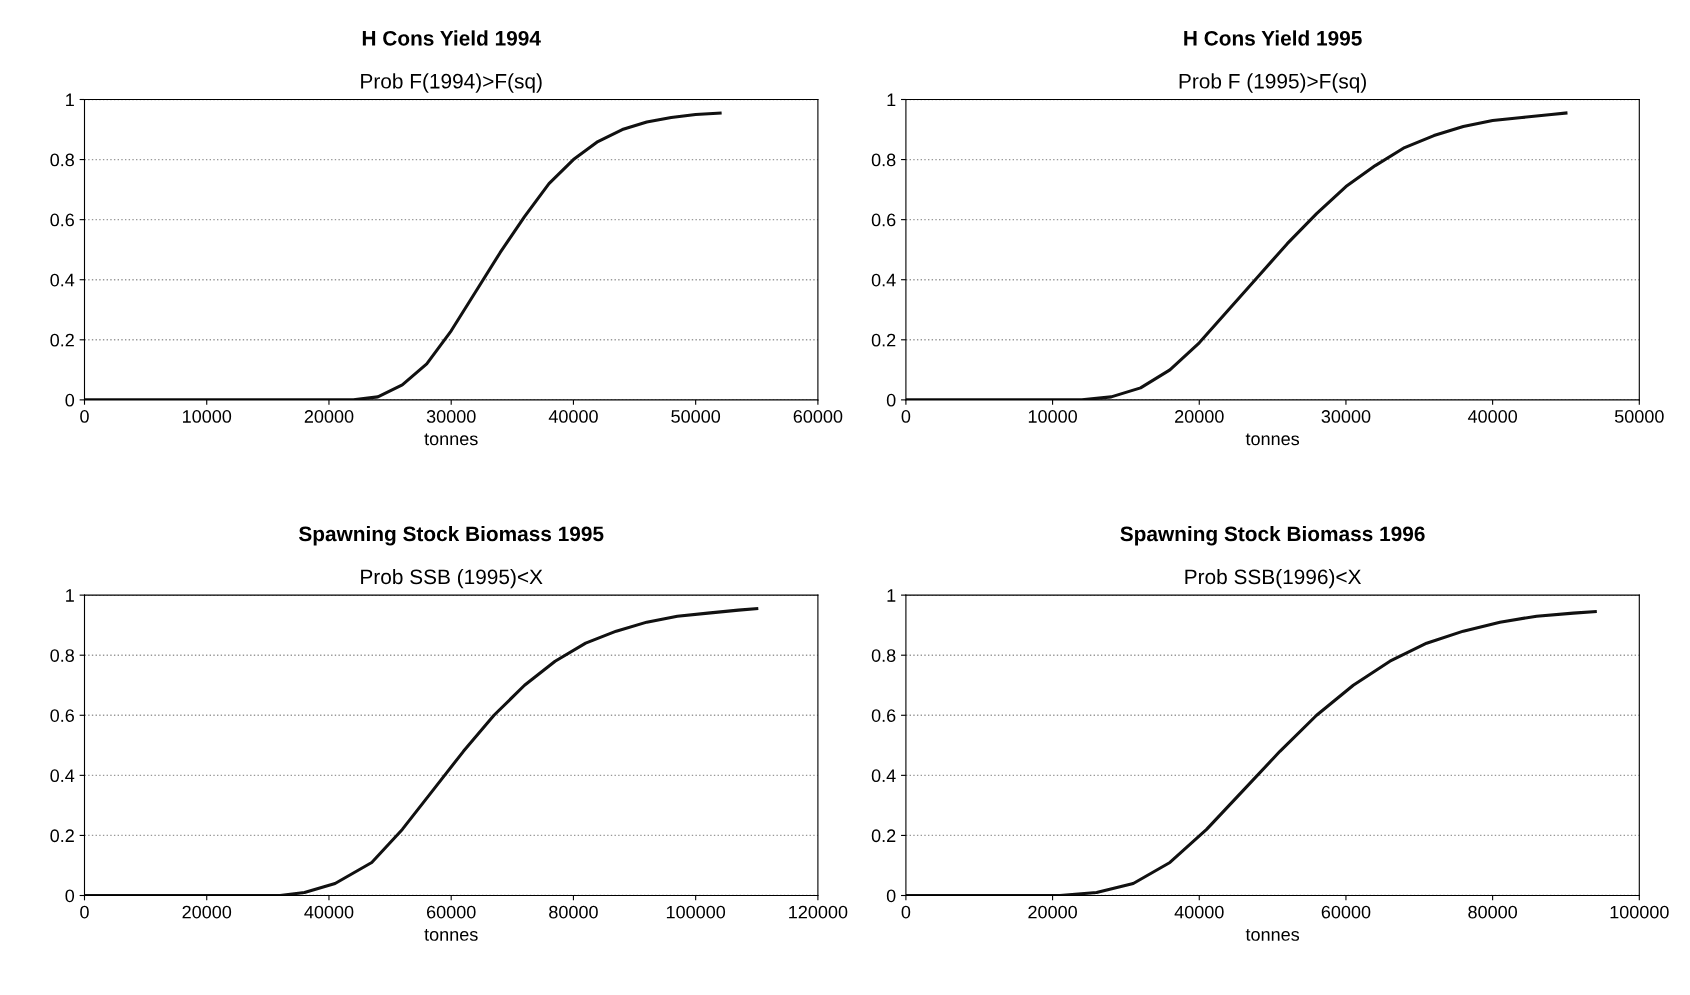 The image size is (1690, 995). I want to click on x-tick-label: 120000, so click(818, 912).